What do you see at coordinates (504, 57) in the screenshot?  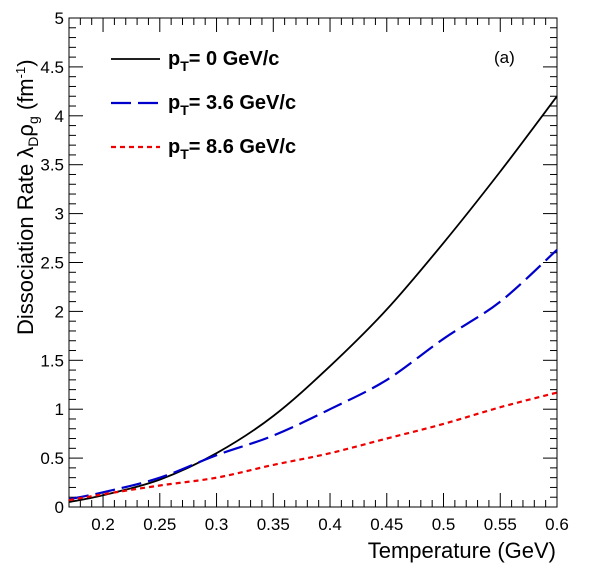 I see `panel-label: (a)` at bounding box center [504, 57].